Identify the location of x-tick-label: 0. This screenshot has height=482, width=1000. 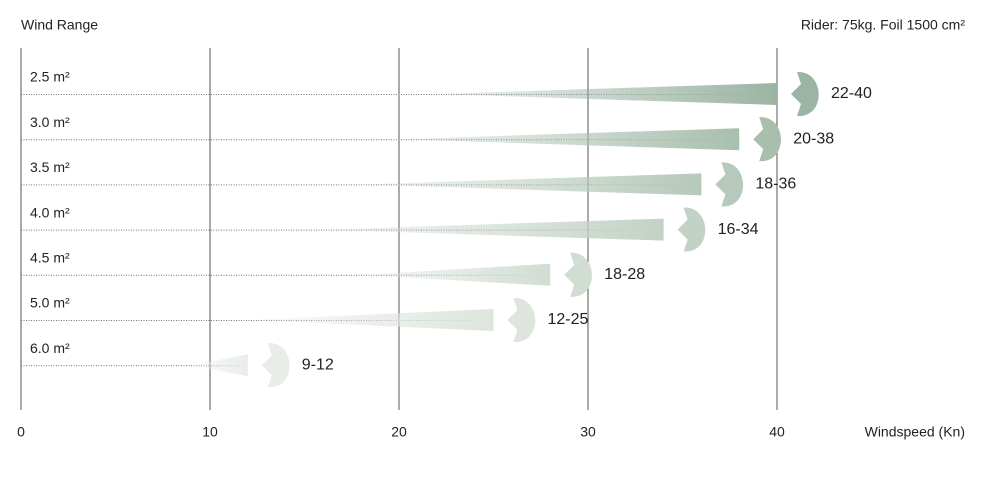
(21, 432).